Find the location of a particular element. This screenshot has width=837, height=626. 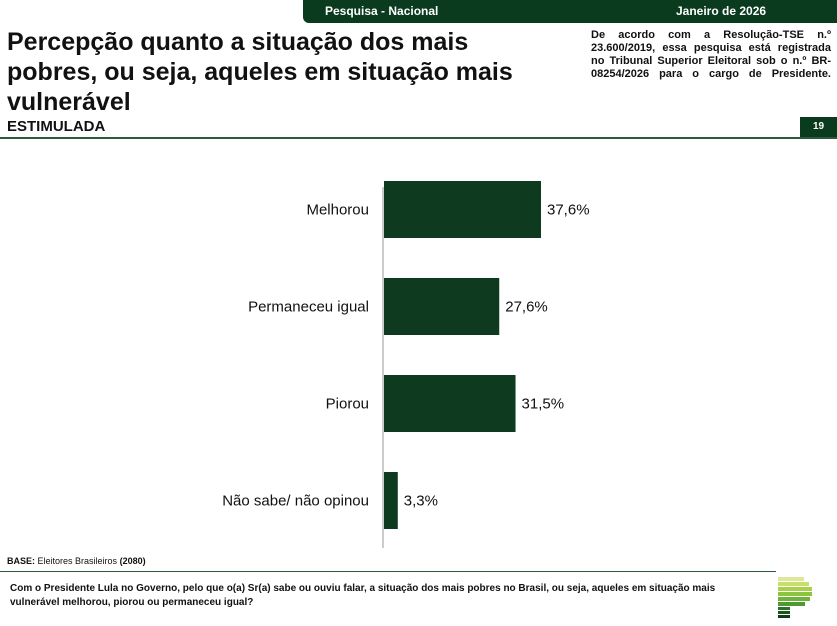

survey-label: Pesquisa - Nacional is located at coordinates (382, 11).